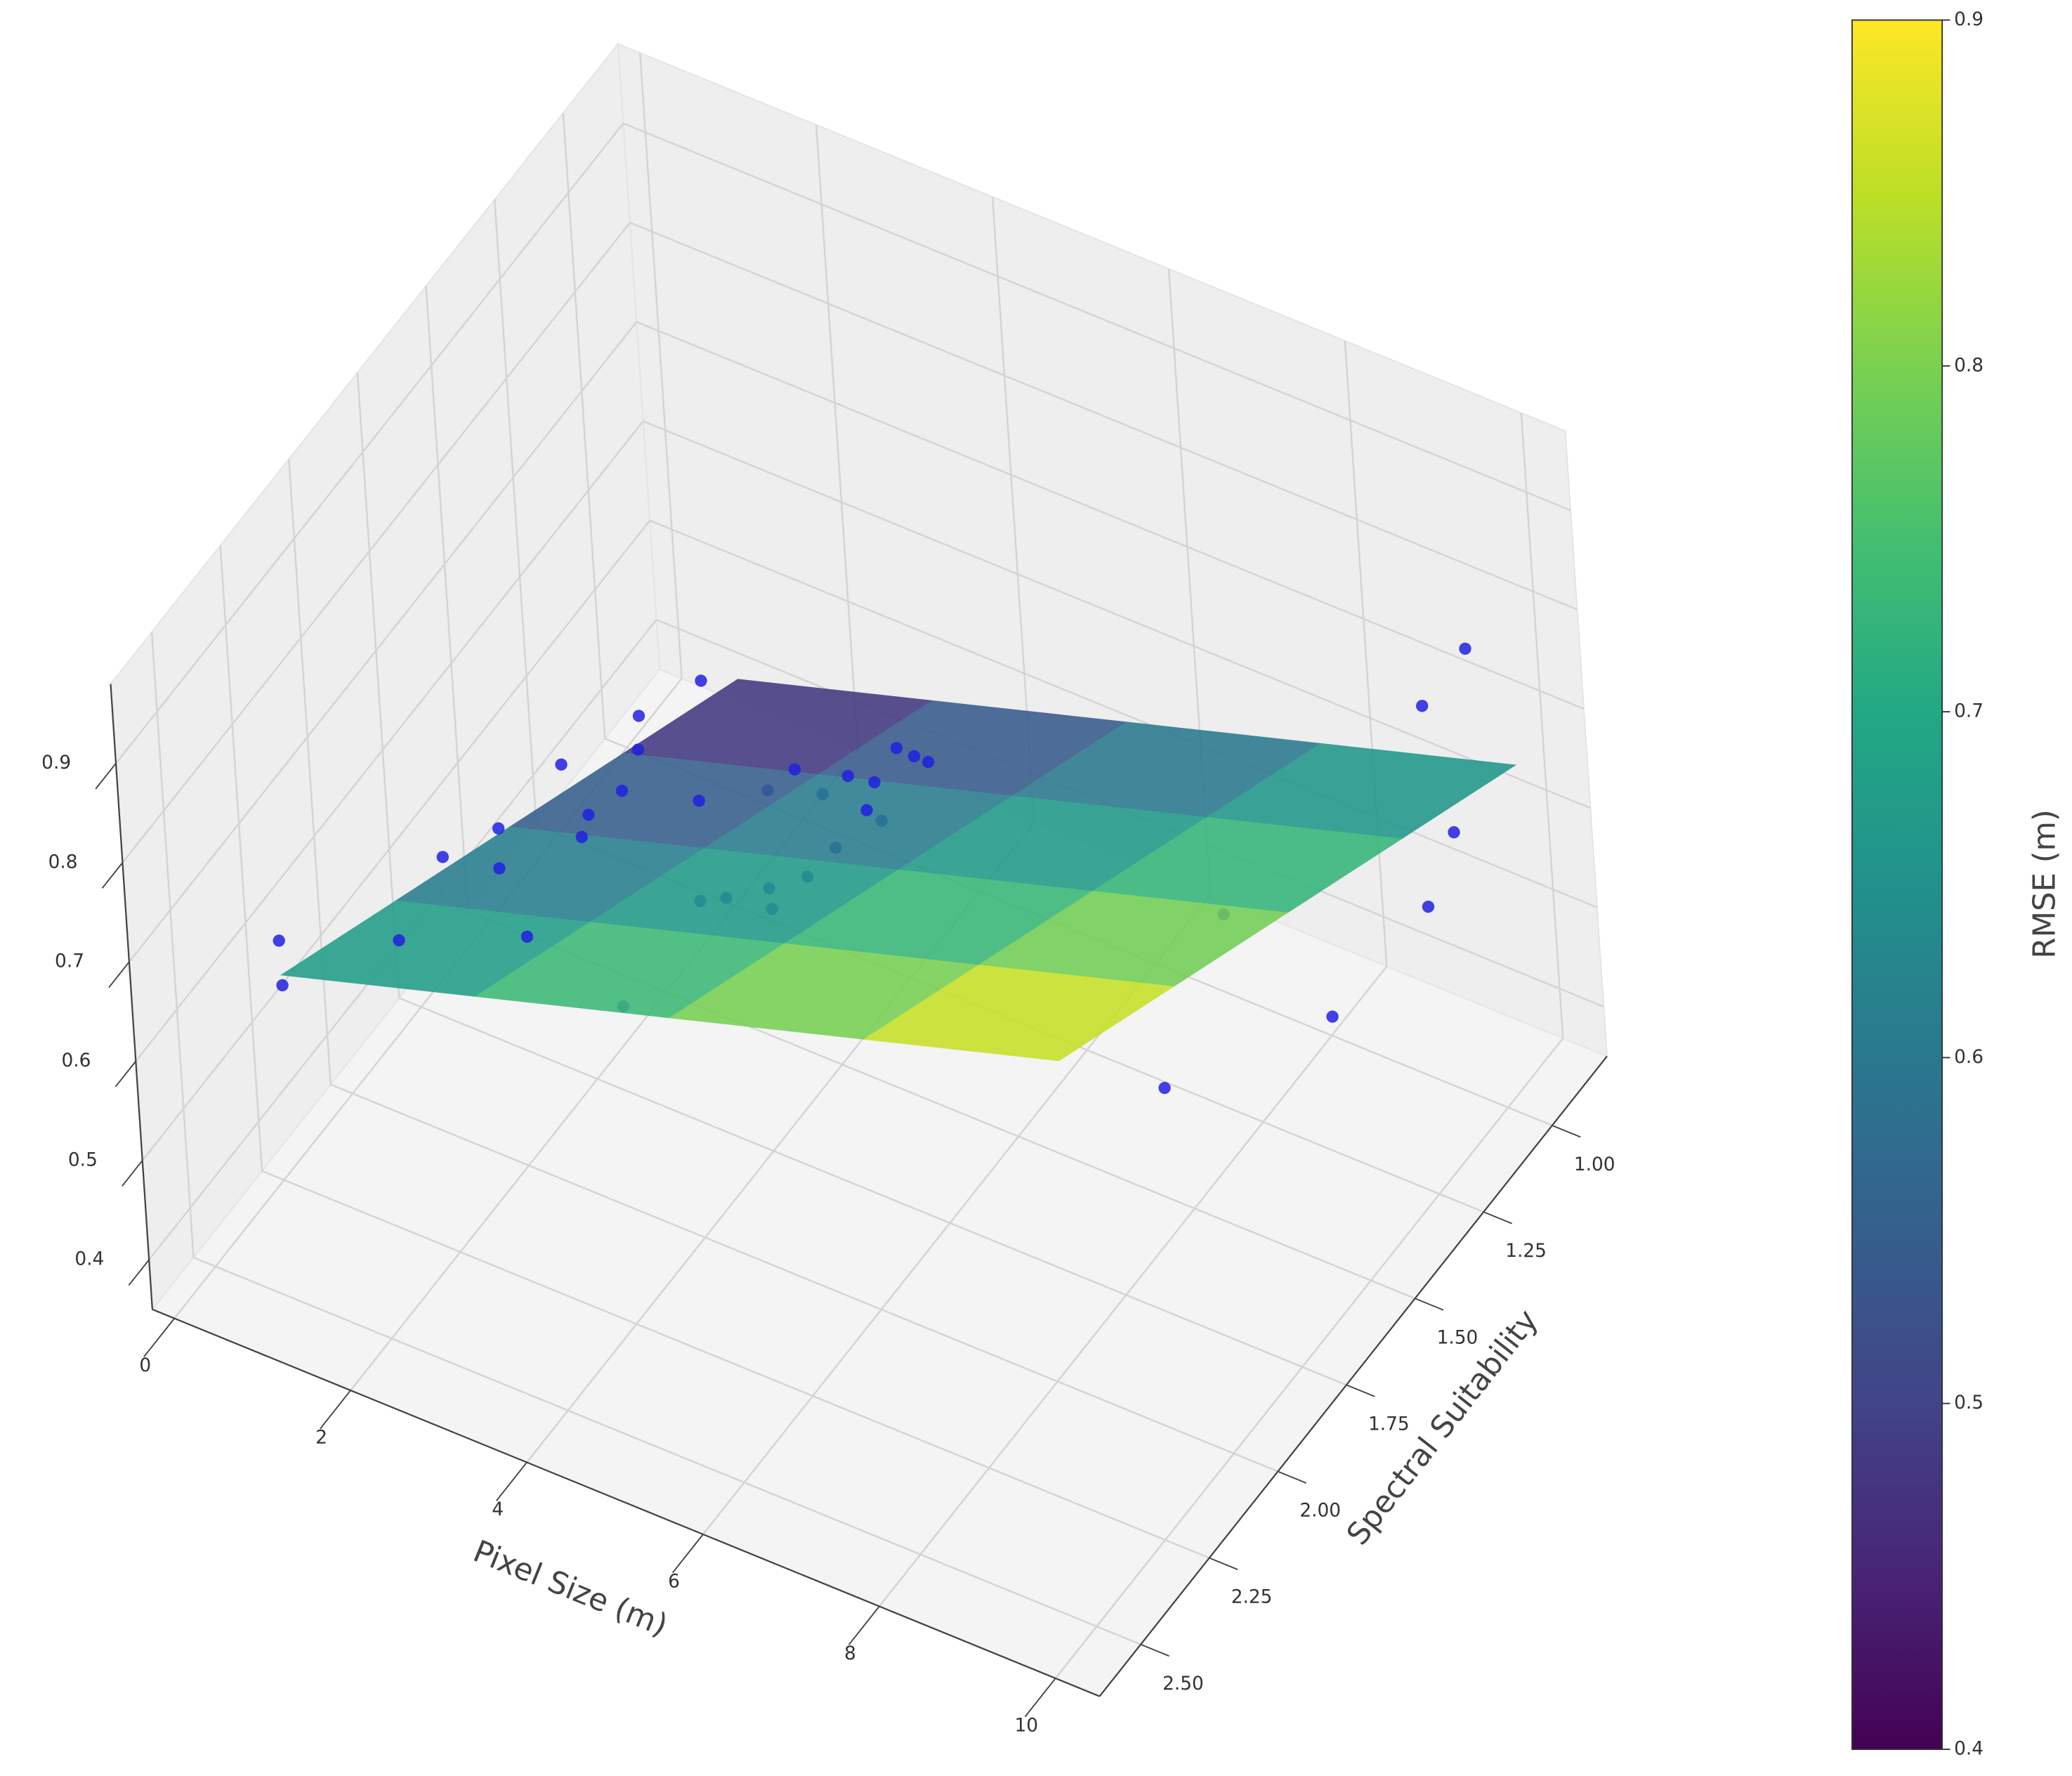 The height and width of the screenshot is (1776, 2072). I want to click on z-tick-label: 0.8, so click(63, 862).